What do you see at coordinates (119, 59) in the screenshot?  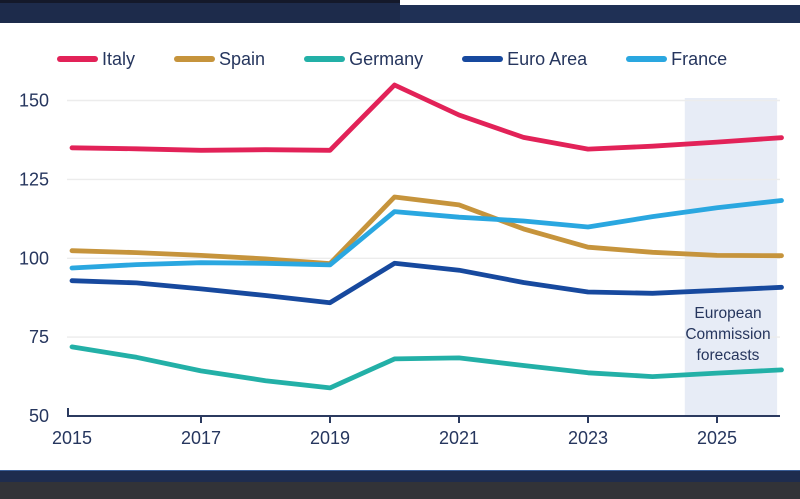 I see `legend-label-italy: Italy` at bounding box center [119, 59].